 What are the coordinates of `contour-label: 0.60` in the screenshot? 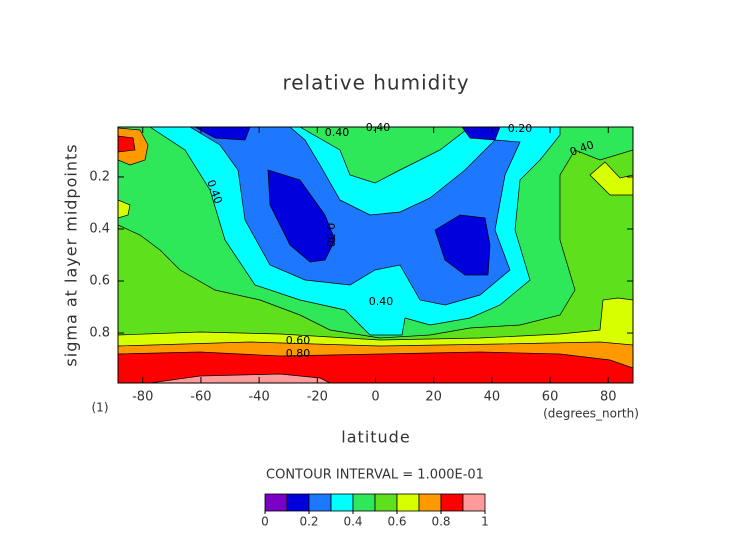 It's located at (298, 340).